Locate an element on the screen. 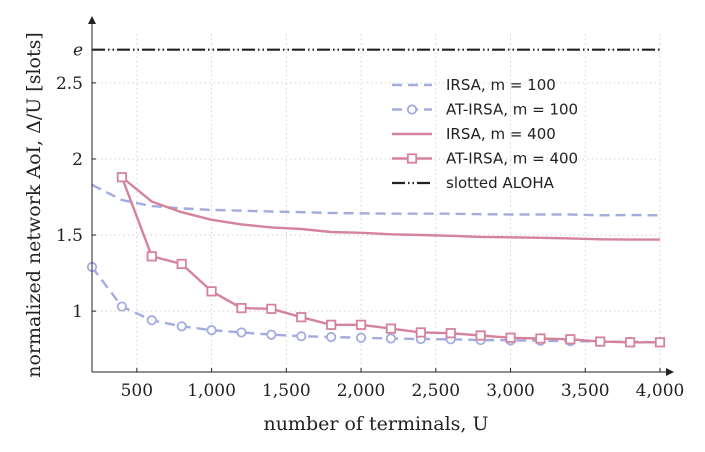 This screenshot has width=705, height=452. x-tick-label: 500 is located at coordinates (137, 391).